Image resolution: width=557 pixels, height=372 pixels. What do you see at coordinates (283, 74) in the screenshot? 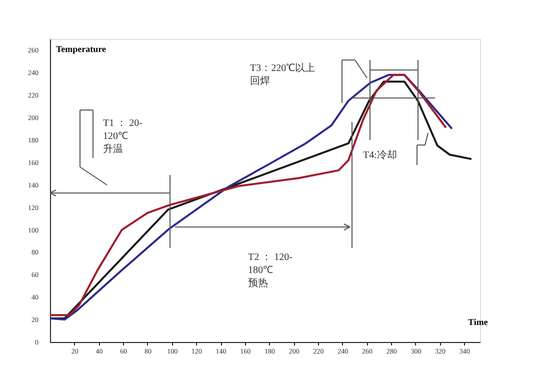
I see `annotation: T3：220℃以上回焊` at bounding box center [283, 74].